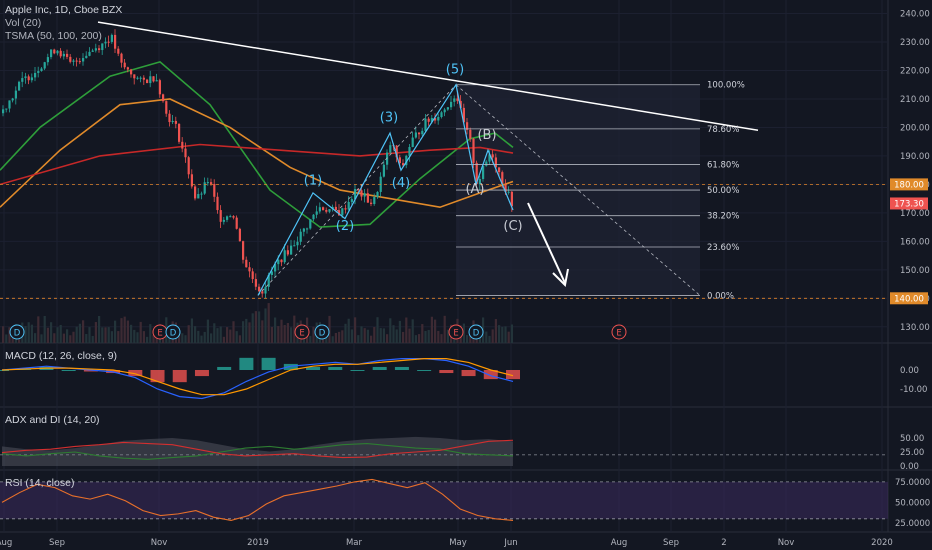 This screenshot has height=550, width=932. What do you see at coordinates (882, 543) in the screenshot?
I see `time-tick-label: 2020` at bounding box center [882, 543].